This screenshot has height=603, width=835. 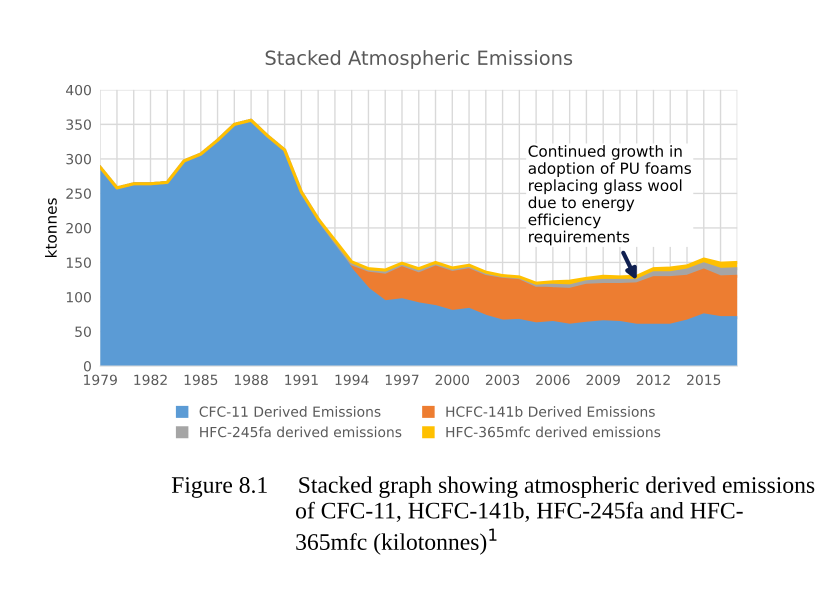 What do you see at coordinates (553, 432) in the screenshot?
I see `legend-label: HFC-365mfc derived emissions` at bounding box center [553, 432].